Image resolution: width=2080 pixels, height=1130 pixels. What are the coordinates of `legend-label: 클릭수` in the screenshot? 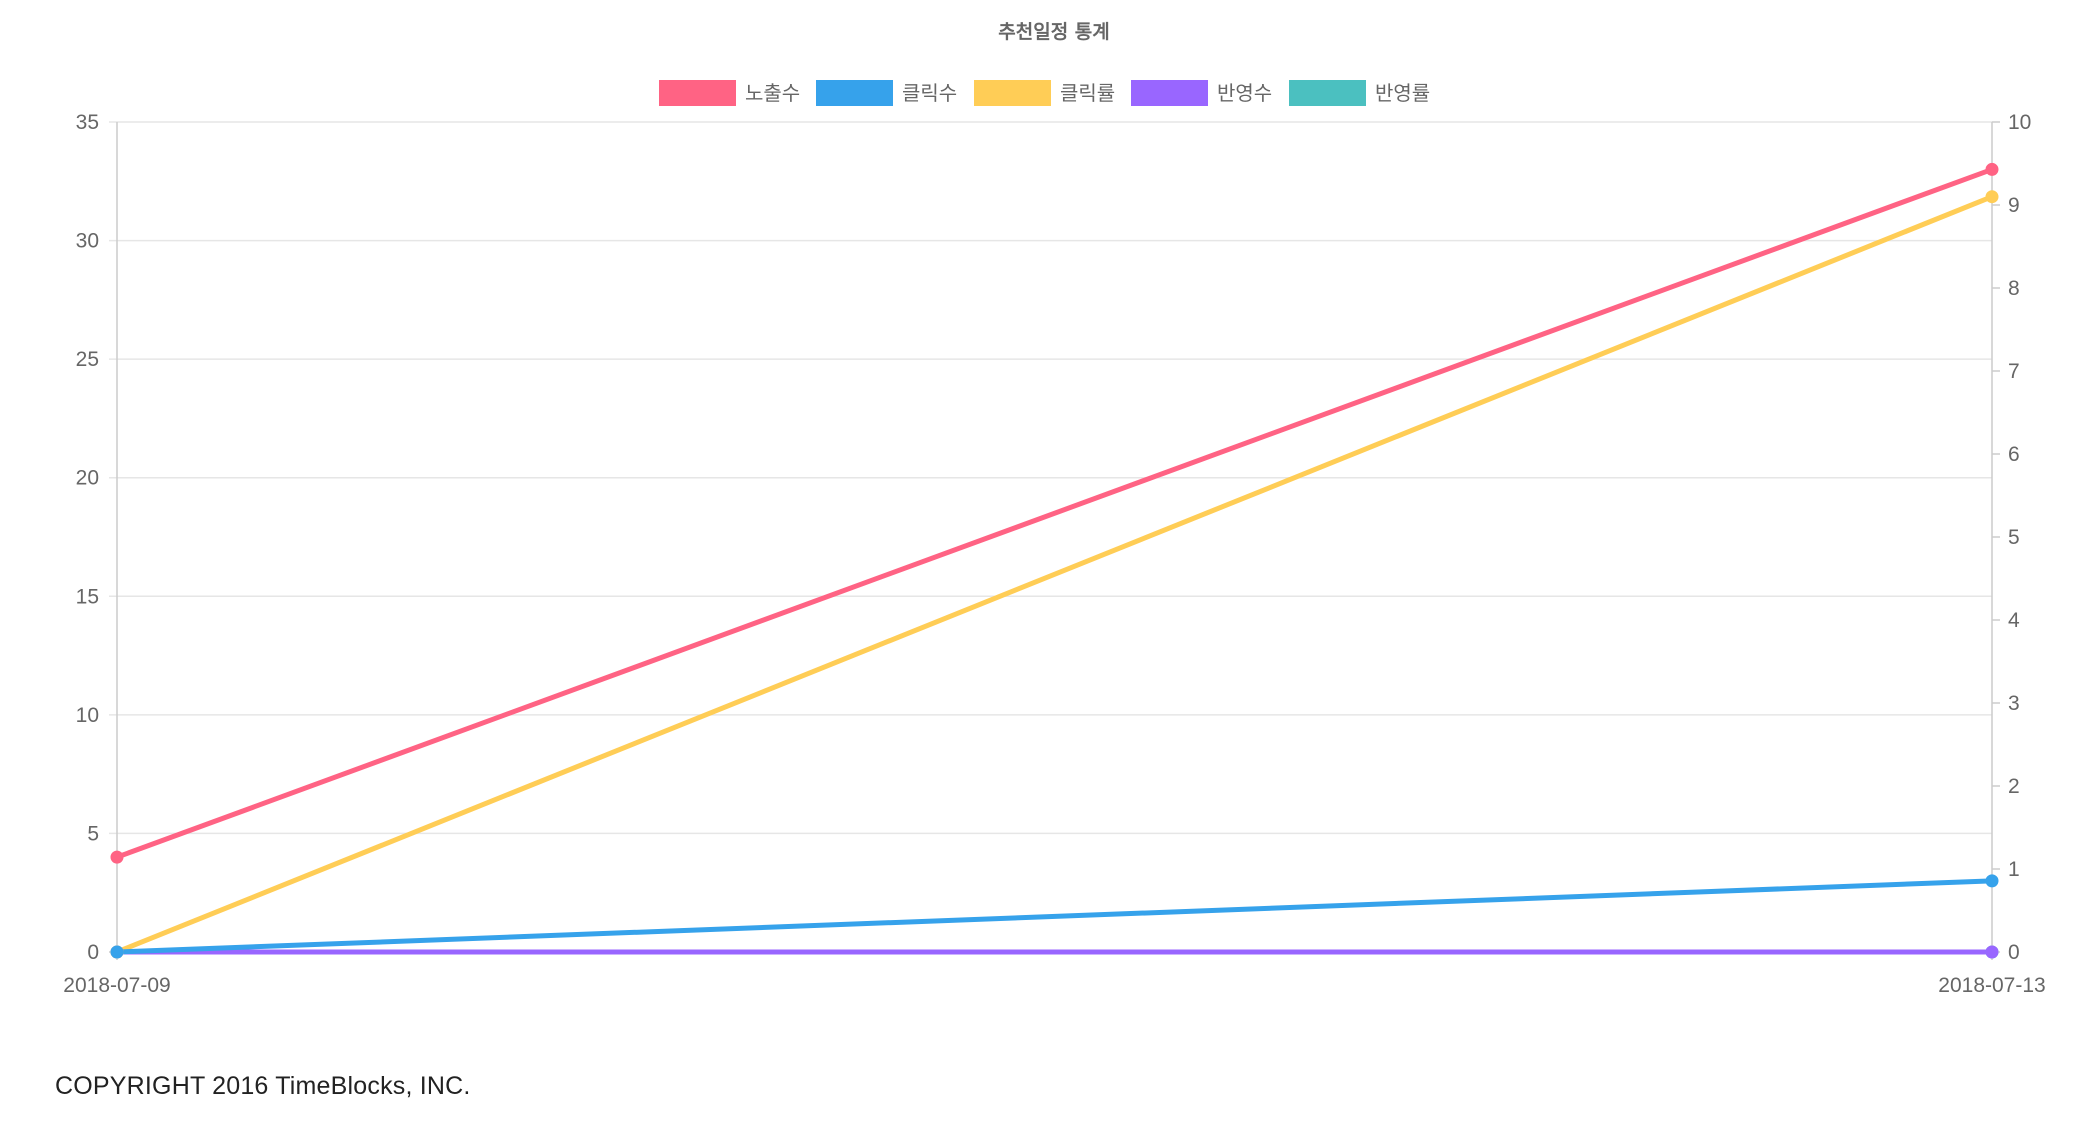 It's located at (929, 93).